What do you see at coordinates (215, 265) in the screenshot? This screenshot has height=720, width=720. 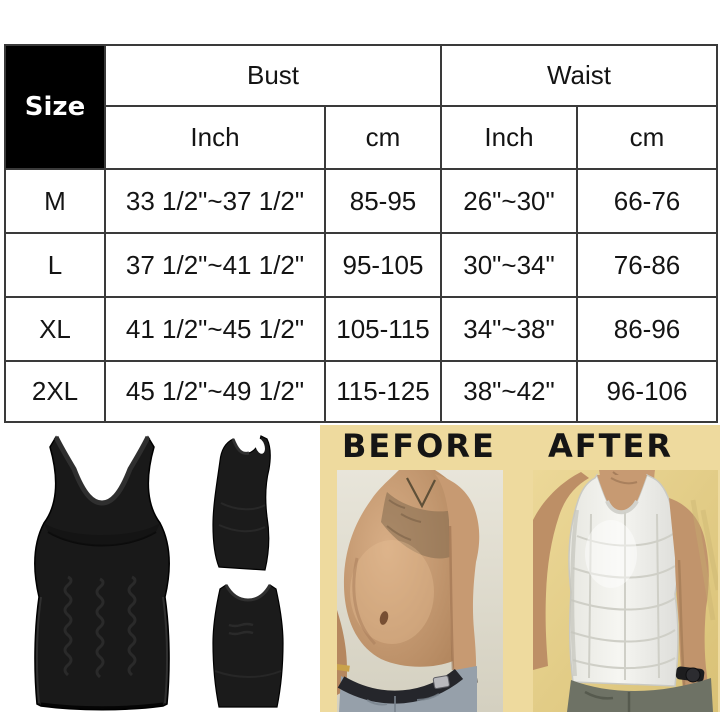 I see `bust-inch-cell: 37 1/2"~41 1/2"` at bounding box center [215, 265].